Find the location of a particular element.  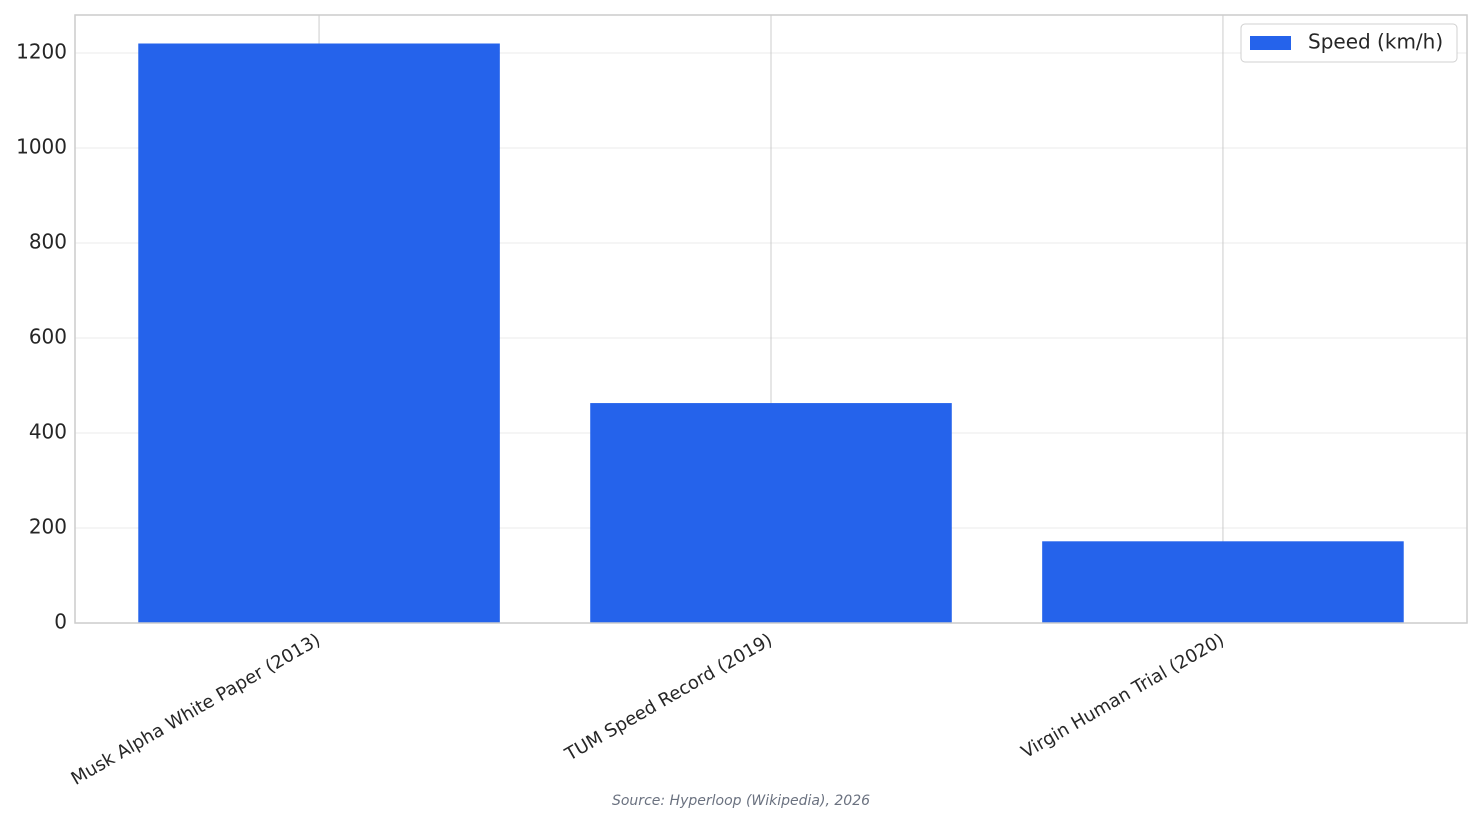

x-tick-label: TUM Speed Record (2019) is located at coordinates (668, 697).